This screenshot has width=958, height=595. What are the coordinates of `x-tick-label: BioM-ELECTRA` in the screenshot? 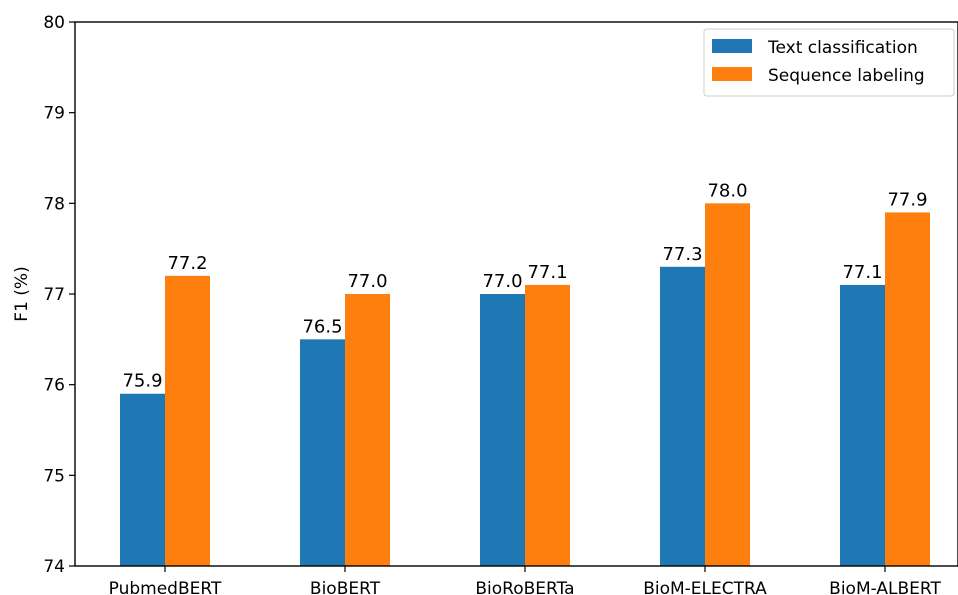 It's located at (705, 587).